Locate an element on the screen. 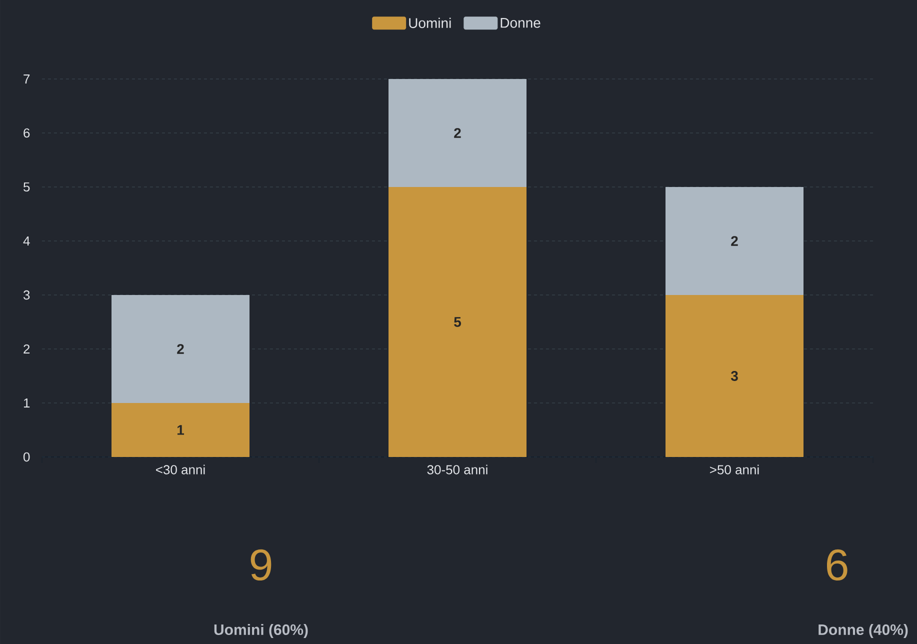 The width and height of the screenshot is (917, 644). text: Donne (40%) is located at coordinates (863, 631).